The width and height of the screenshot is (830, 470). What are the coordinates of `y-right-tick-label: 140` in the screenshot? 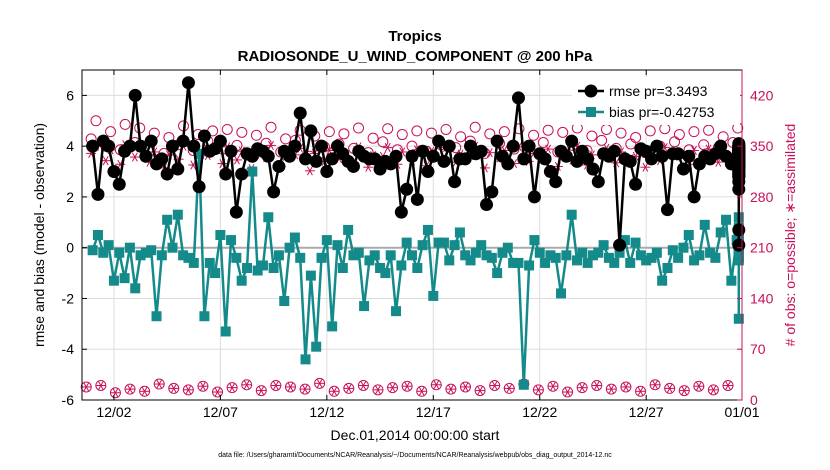 It's located at (762, 298).